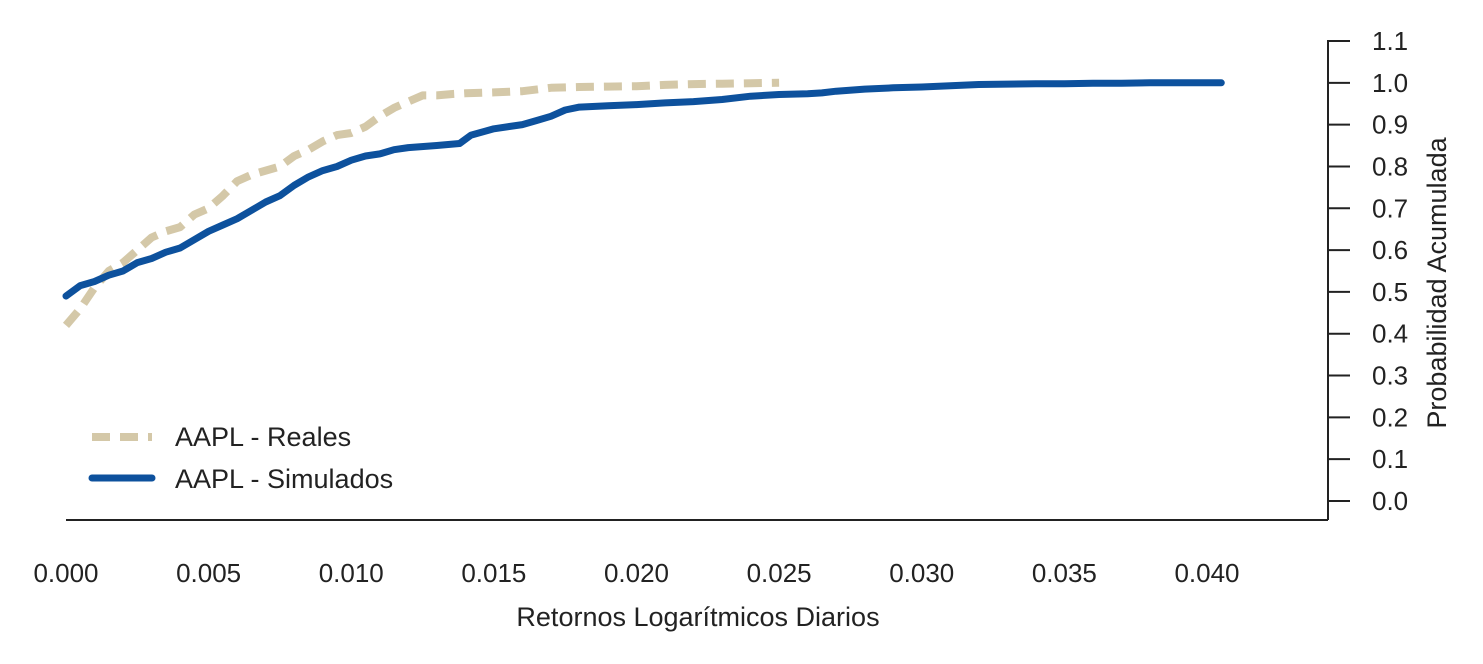  What do you see at coordinates (1390, 83) in the screenshot?
I see `y-tick-label: 1.0` at bounding box center [1390, 83].